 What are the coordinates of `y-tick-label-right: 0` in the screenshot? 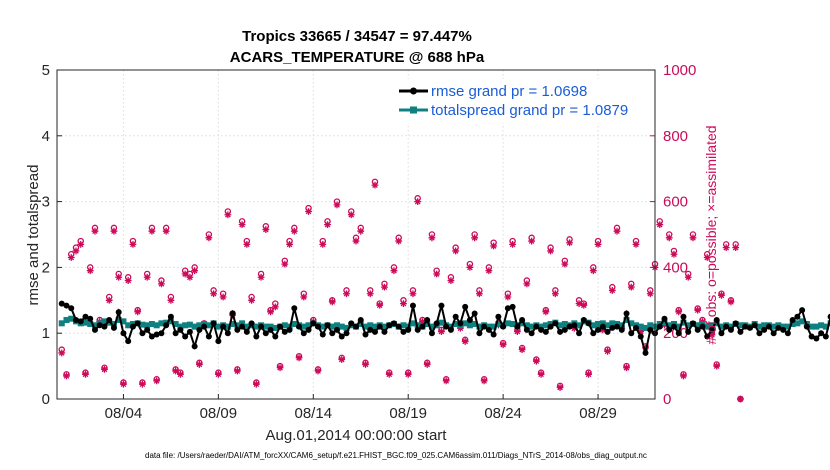 It's located at (667, 399).